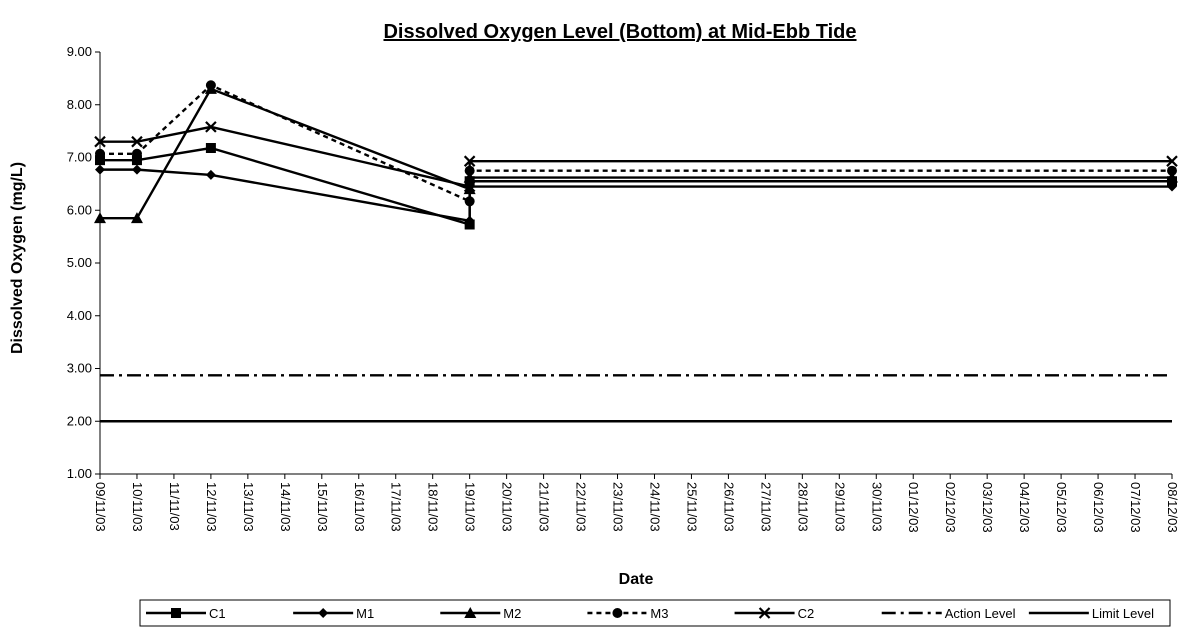  I want to click on x-tick-label: 12/11/03, so click(211, 507).